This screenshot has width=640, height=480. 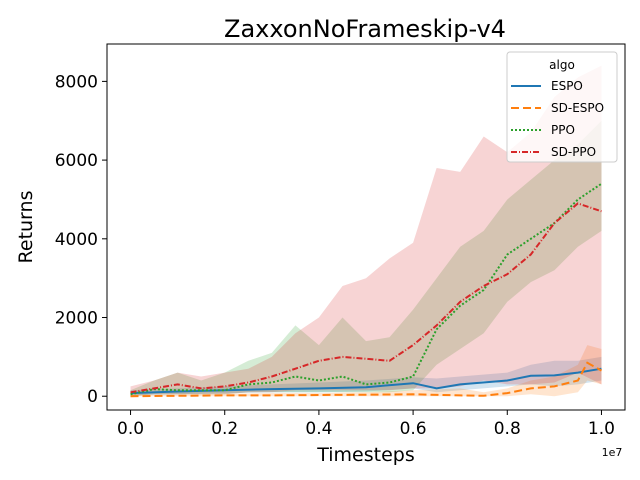 I want to click on espo-line, so click(x=366, y=381).